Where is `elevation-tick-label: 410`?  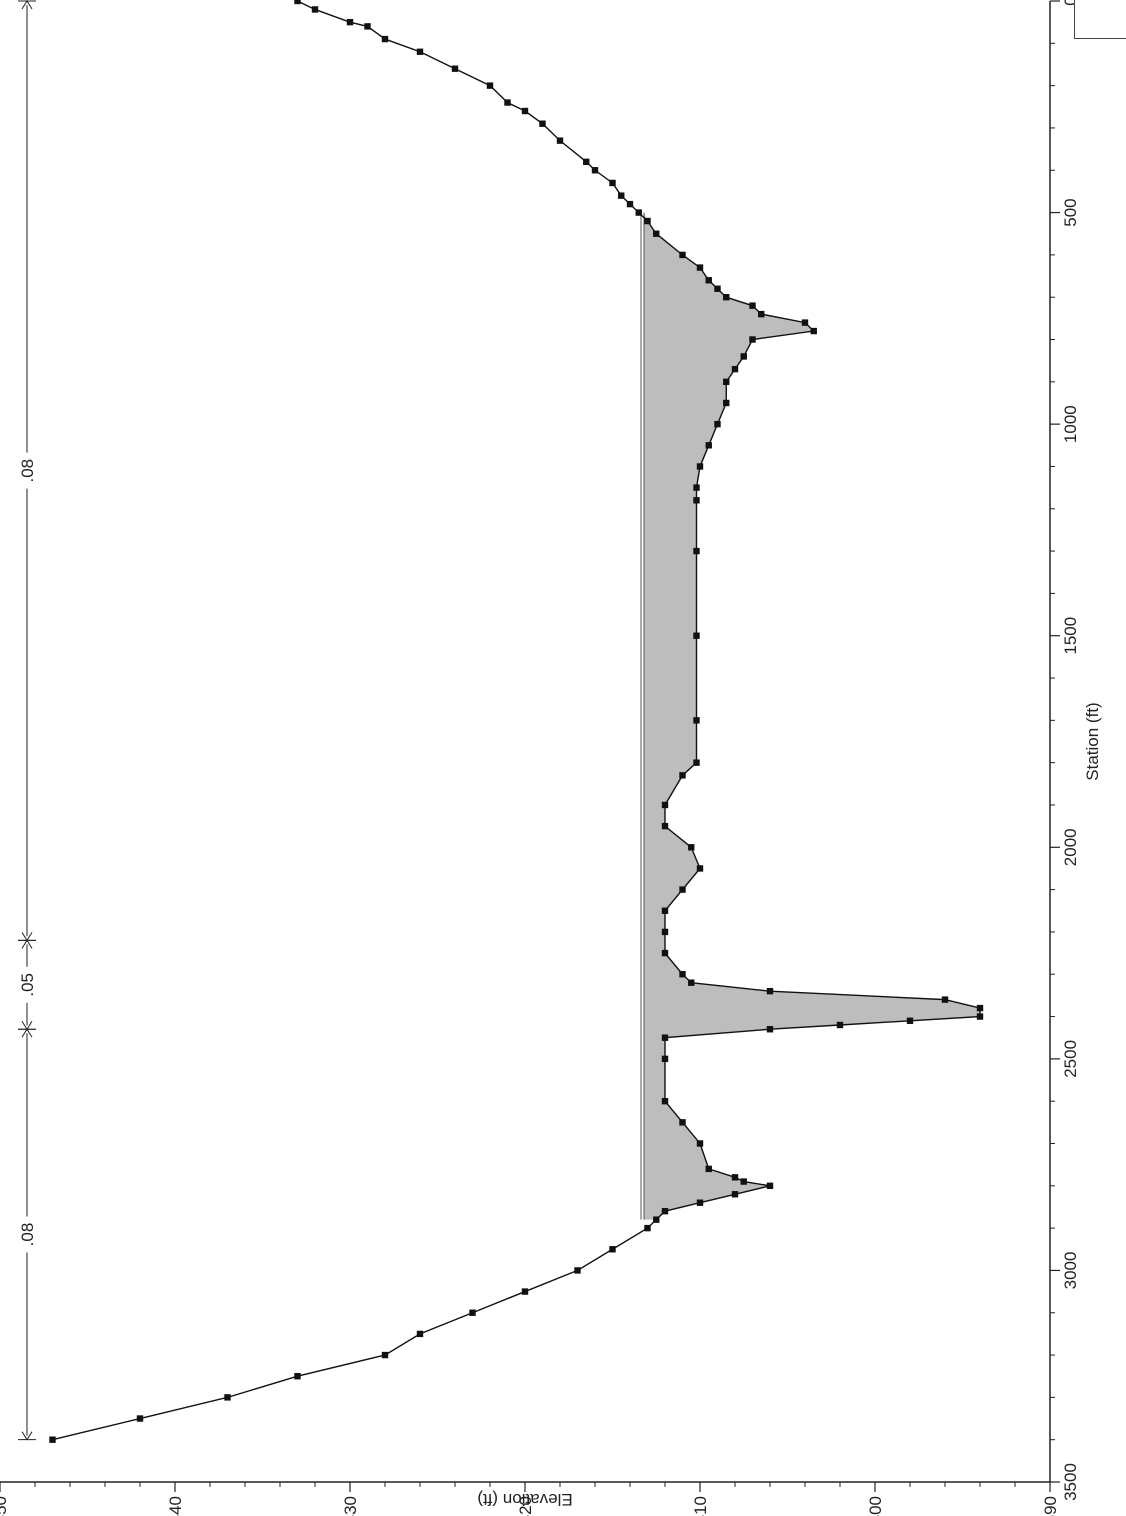
elevation-tick-label: 410 is located at coordinates (700, 1506).